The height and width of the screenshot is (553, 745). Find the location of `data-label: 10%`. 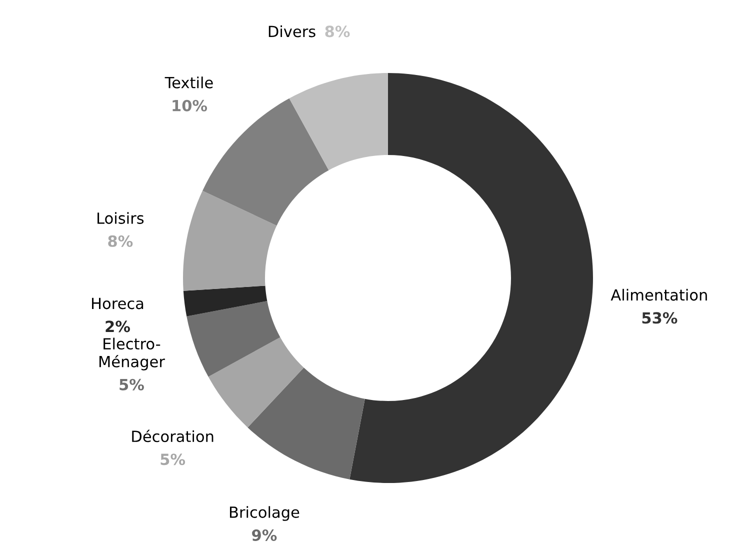

data-label: 10% is located at coordinates (190, 106).